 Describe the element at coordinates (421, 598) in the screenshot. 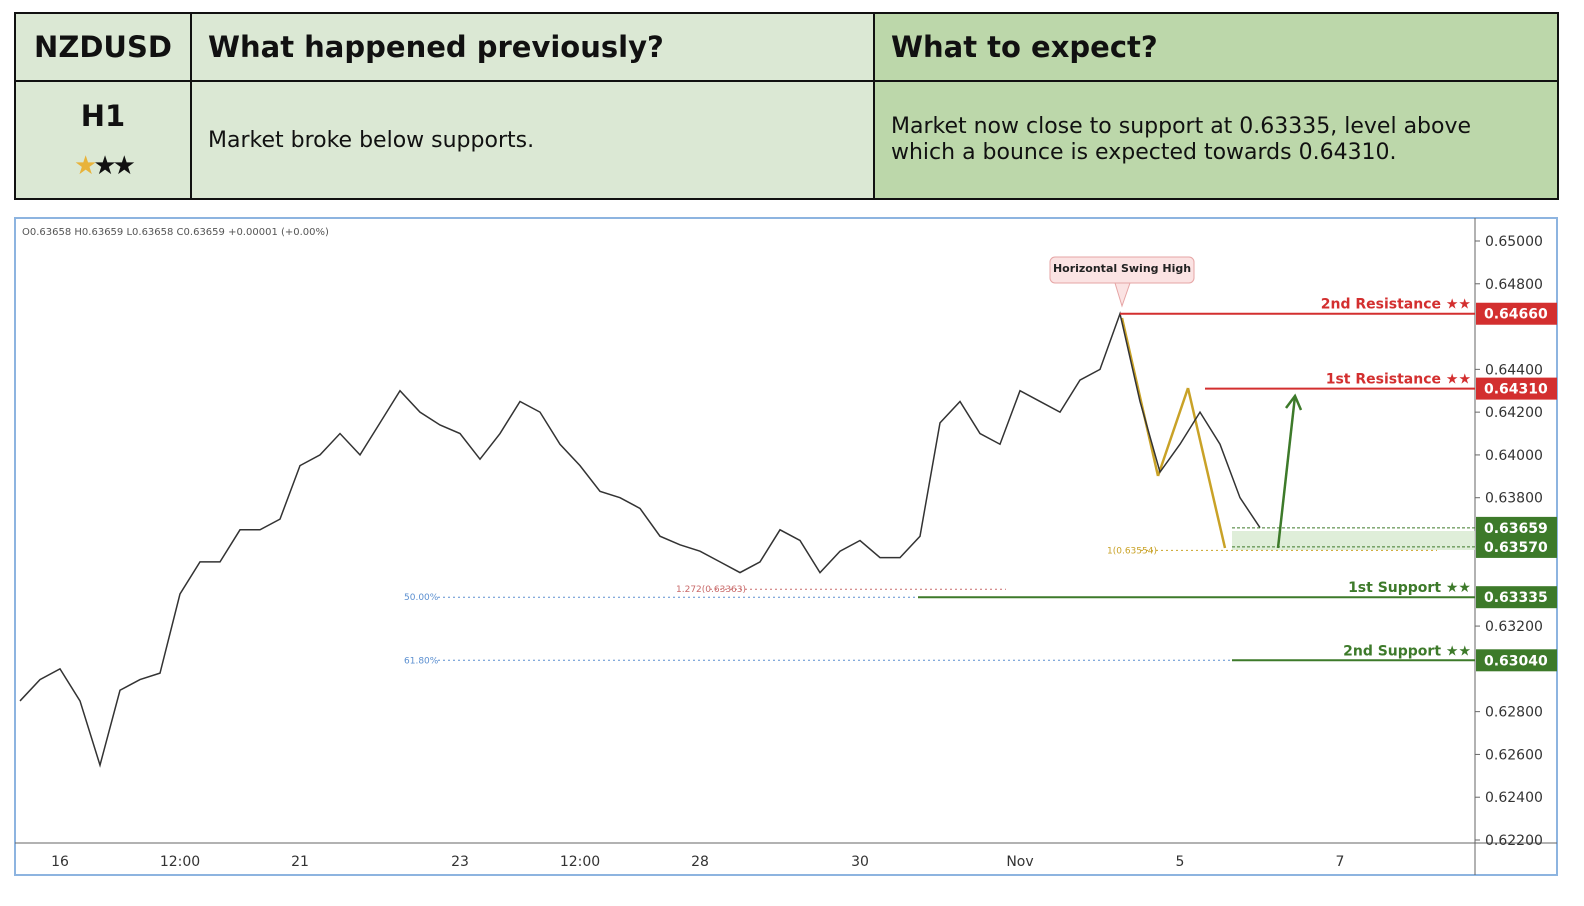

I see `fib-label: 50.00%` at that location.